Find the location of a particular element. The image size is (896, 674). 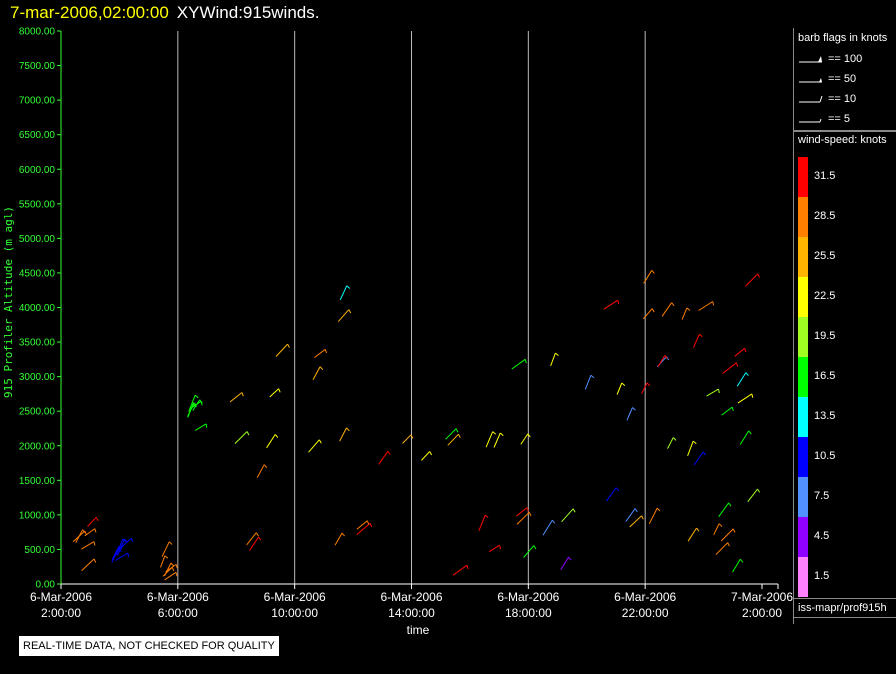

speed-label: 25.5 is located at coordinates (825, 256).